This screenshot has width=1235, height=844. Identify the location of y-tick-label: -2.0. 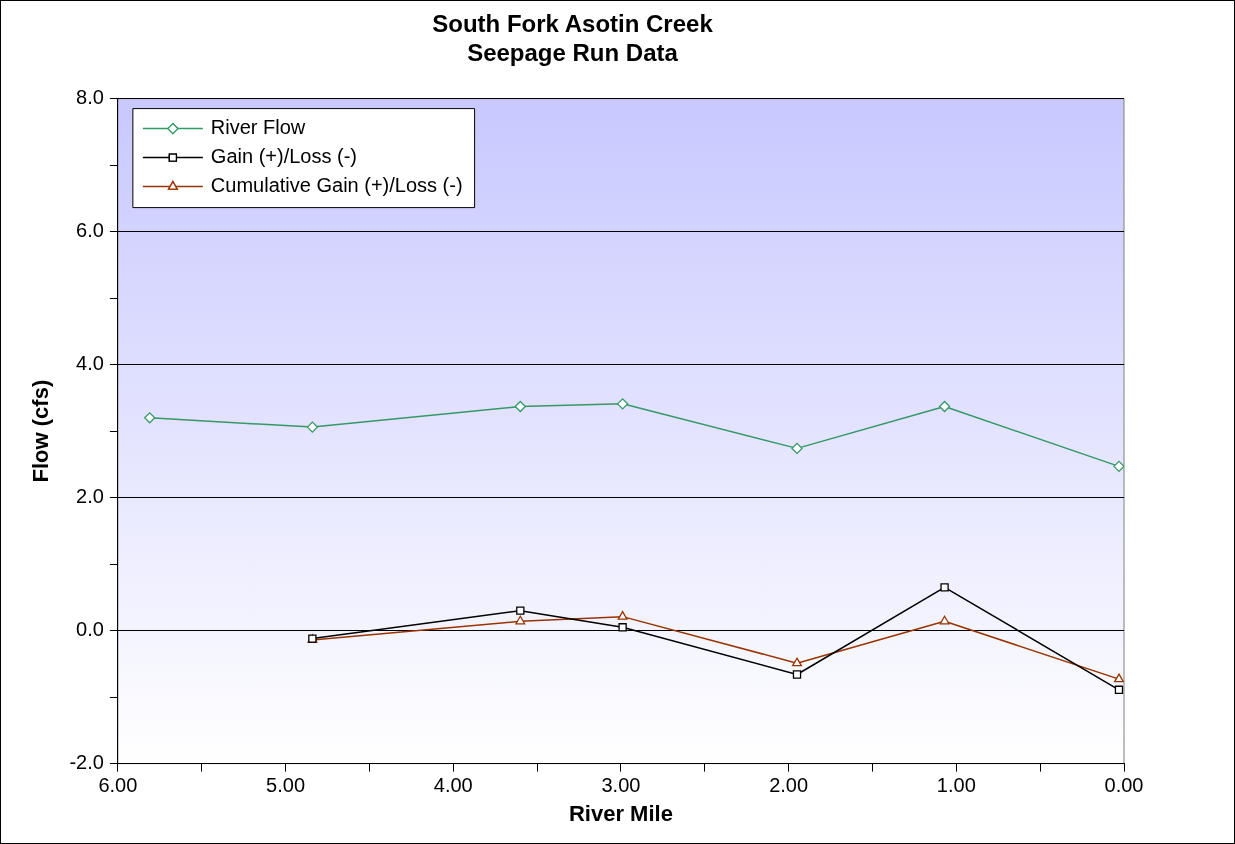
(86, 762).